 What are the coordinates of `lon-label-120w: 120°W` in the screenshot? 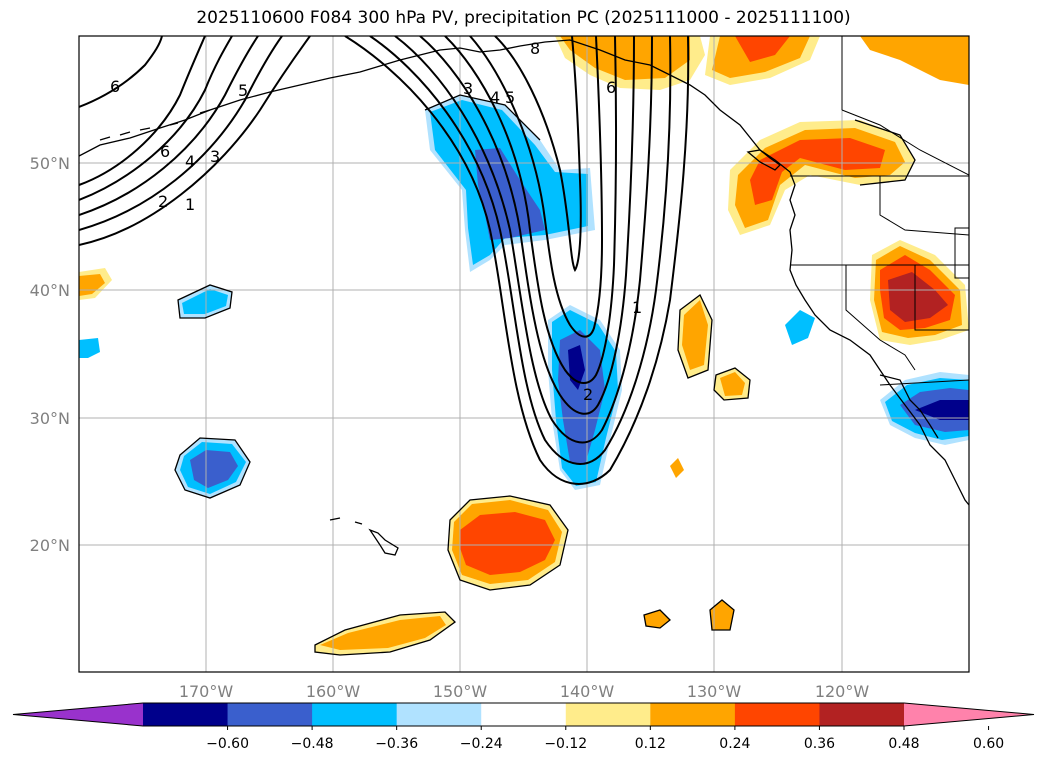 It's located at (842, 691).